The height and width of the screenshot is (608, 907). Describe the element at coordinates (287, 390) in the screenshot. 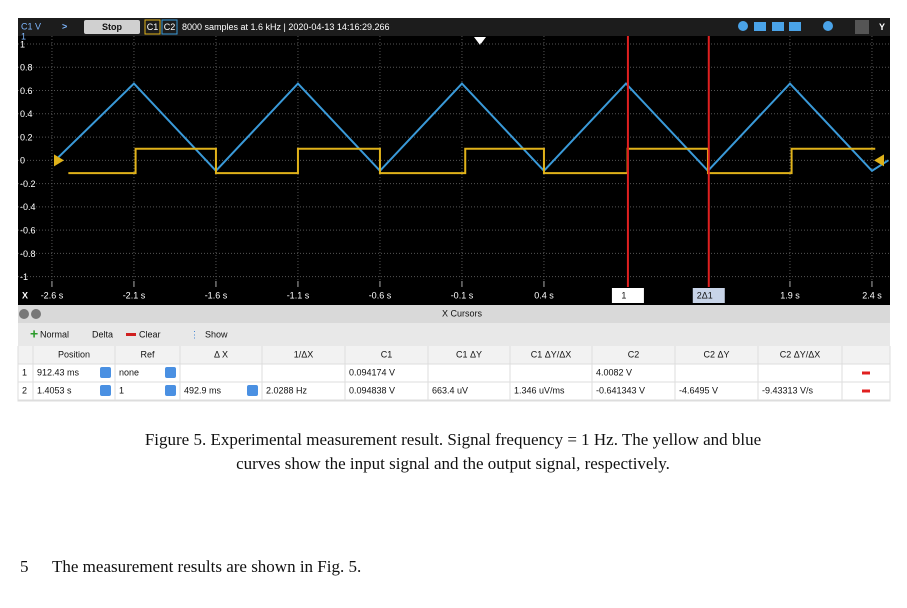

I see `table-cell: 2.0288 Hz` at that location.